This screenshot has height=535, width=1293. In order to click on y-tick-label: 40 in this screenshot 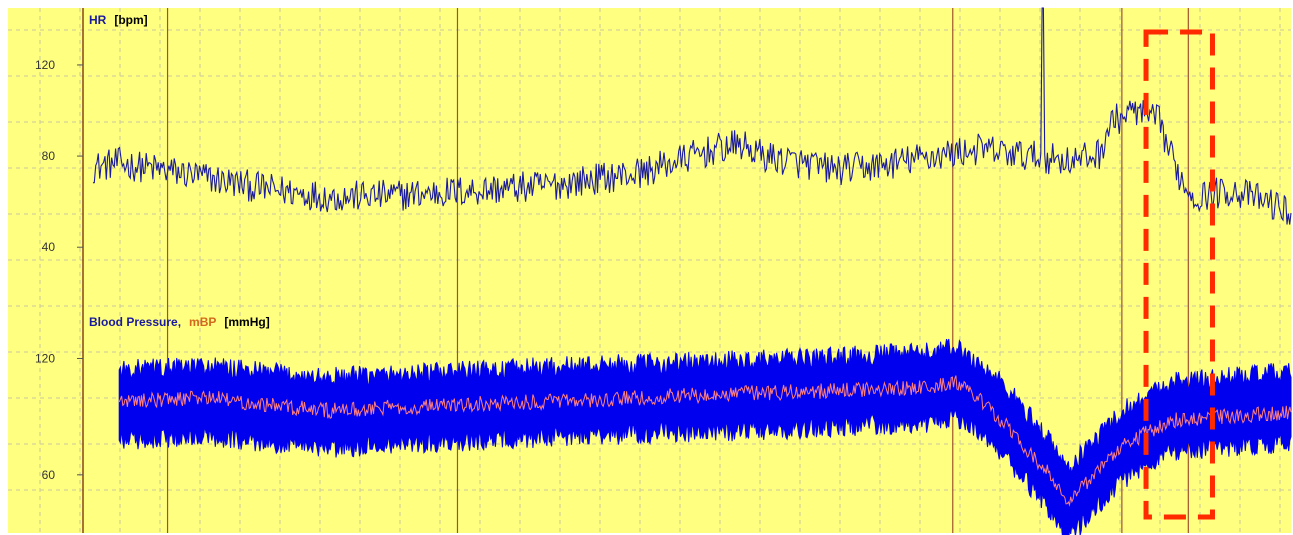, I will do `click(49, 247)`.